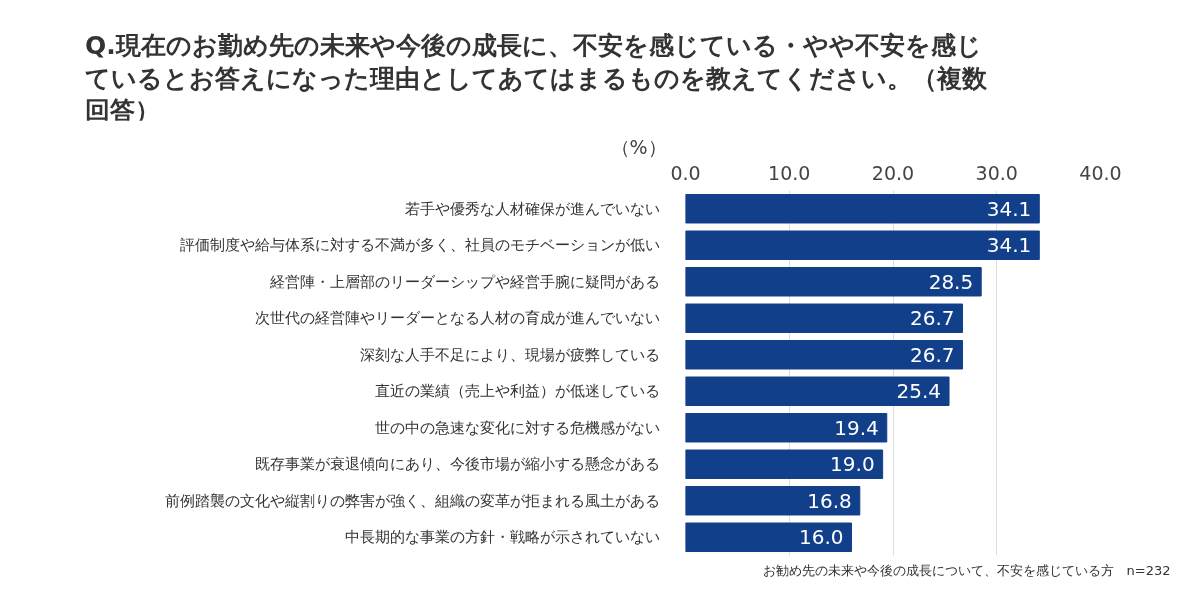  I want to click on x-tick-label: 20.0, so click(893, 172).